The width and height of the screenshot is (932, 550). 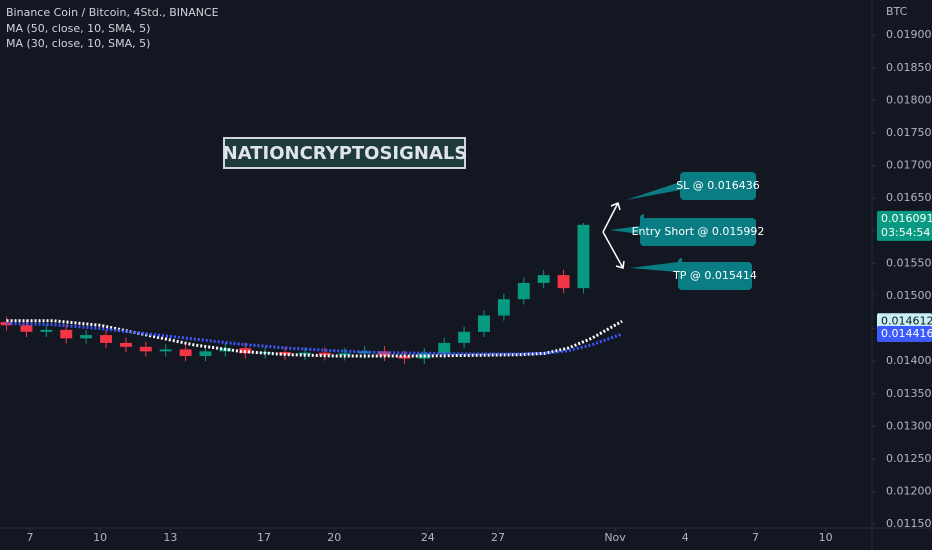 I want to click on x-tick-label: 20, so click(x=334, y=537).